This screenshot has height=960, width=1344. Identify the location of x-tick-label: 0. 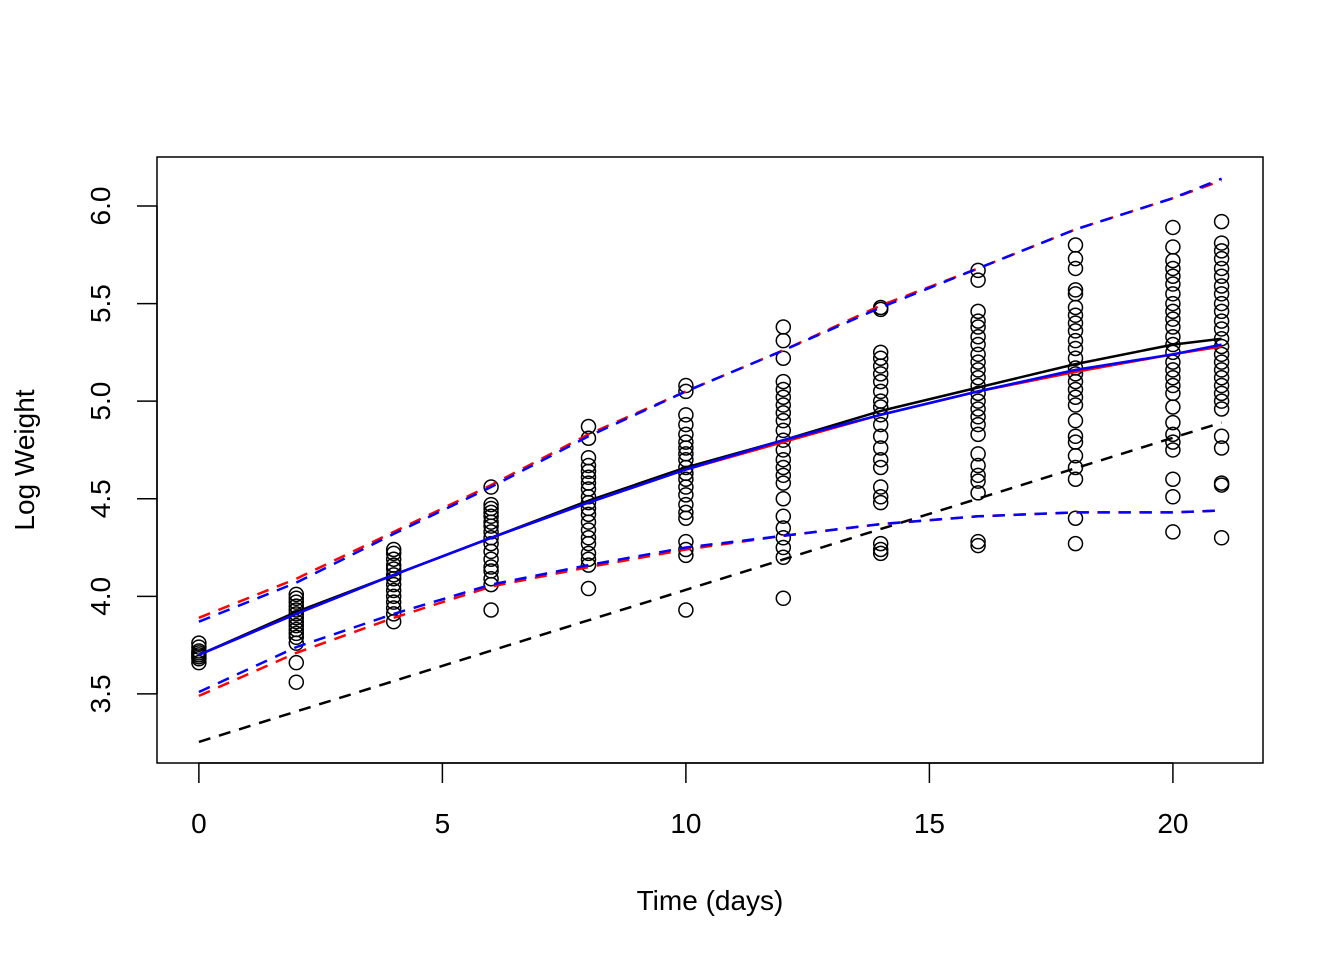
(199, 823).